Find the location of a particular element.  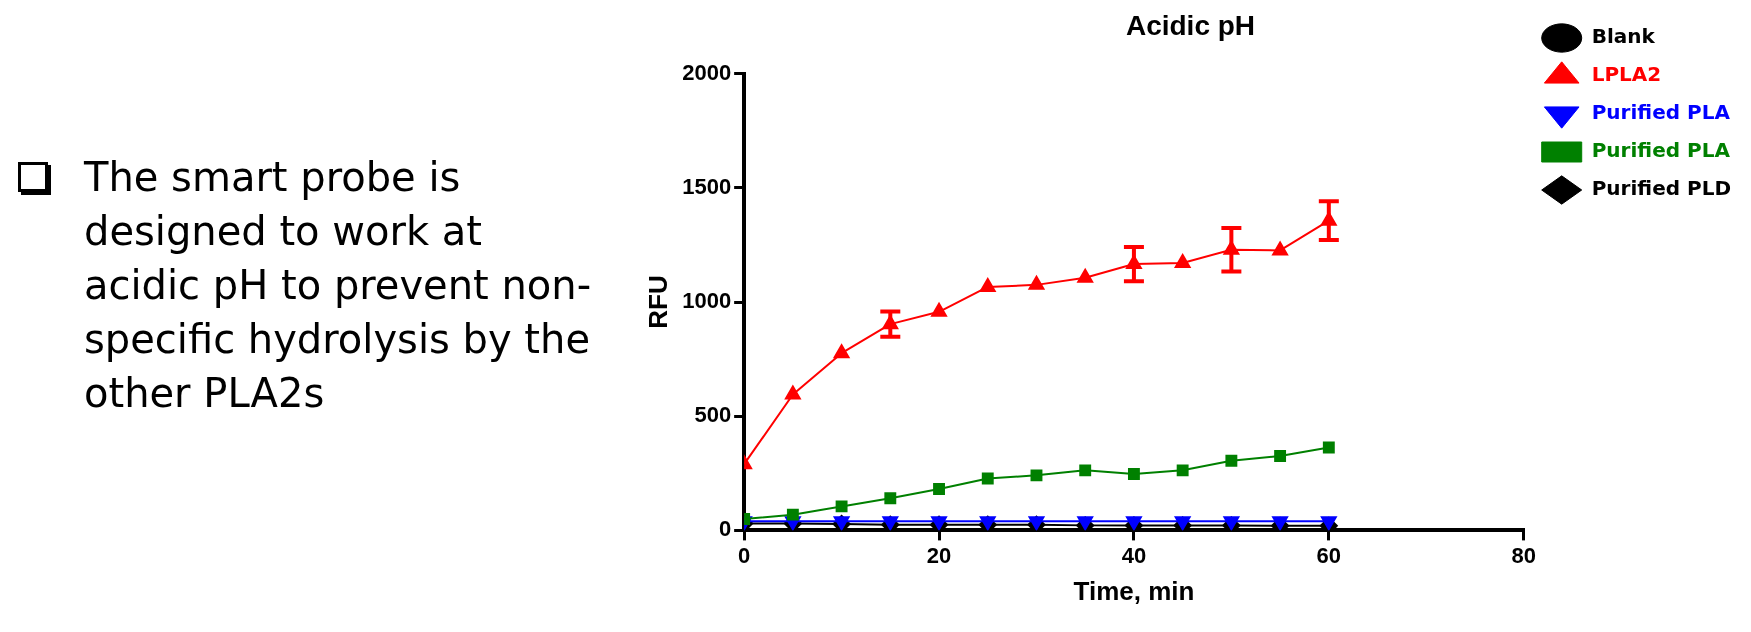

text: The smart probe is designed to work at acidic pH to prevent non-specific hydrolysis by the other PLA2s is located at coordinates (338, 285).